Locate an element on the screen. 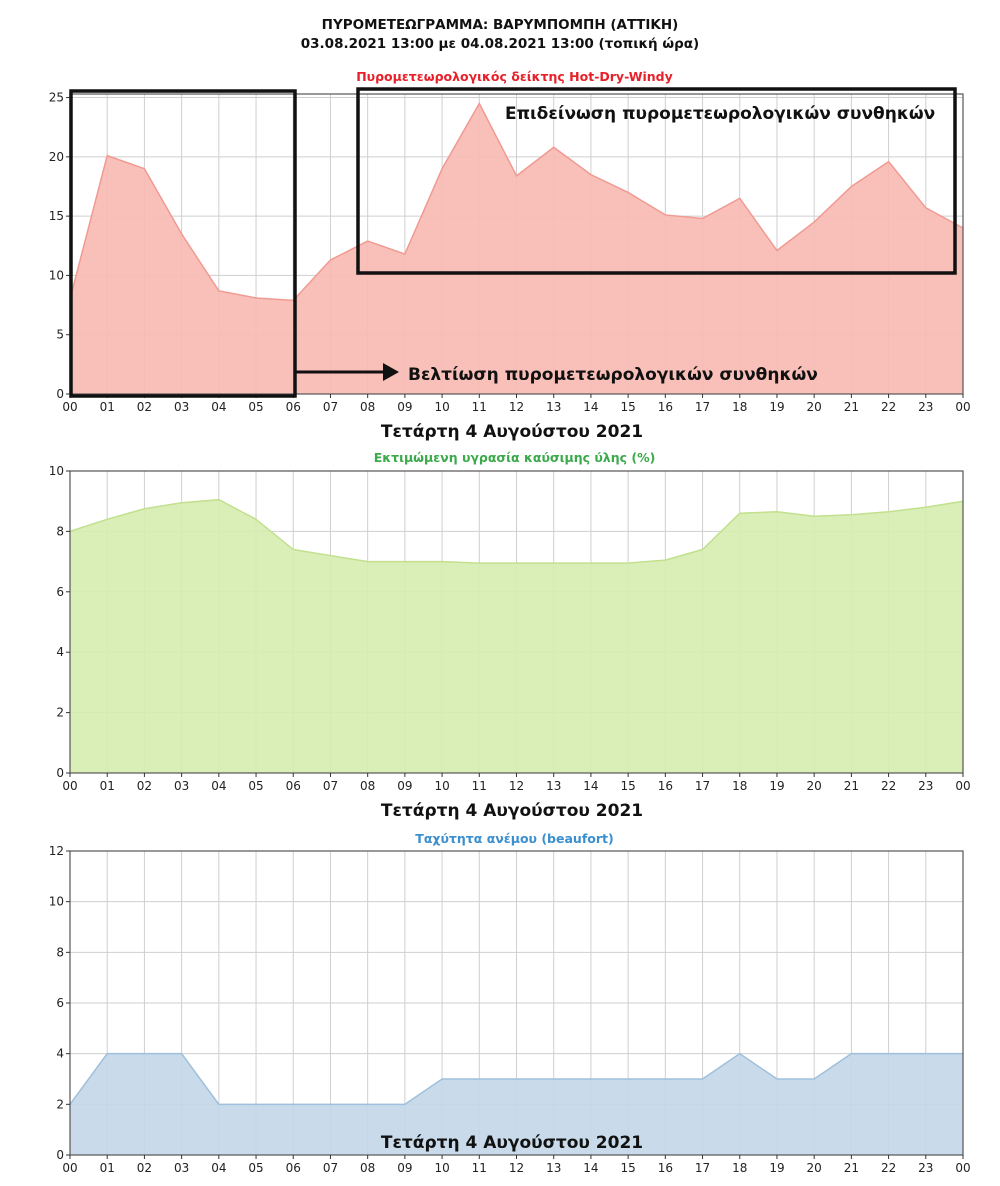 The height and width of the screenshot is (1186, 1000). y-tick-label: 15 is located at coordinates (56, 216).